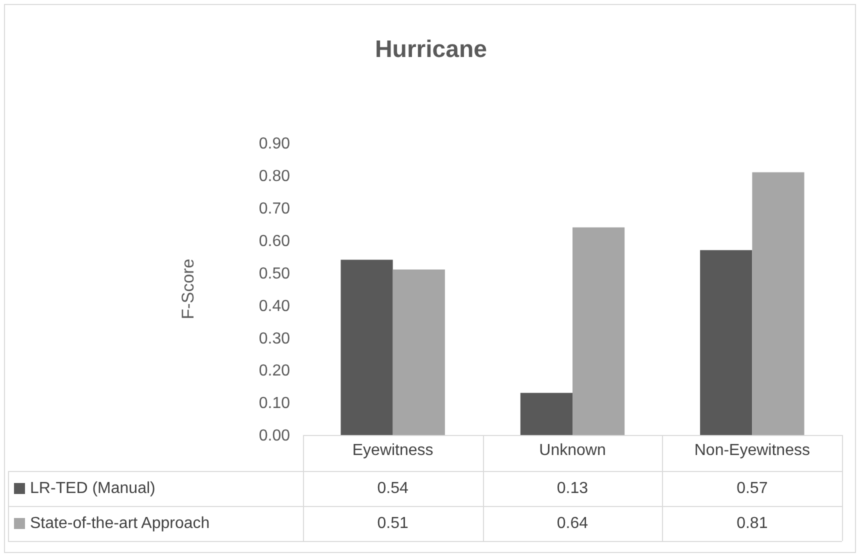 Image resolution: width=862 pixels, height=559 pixels. I want to click on data-label: 0.13, so click(573, 488).